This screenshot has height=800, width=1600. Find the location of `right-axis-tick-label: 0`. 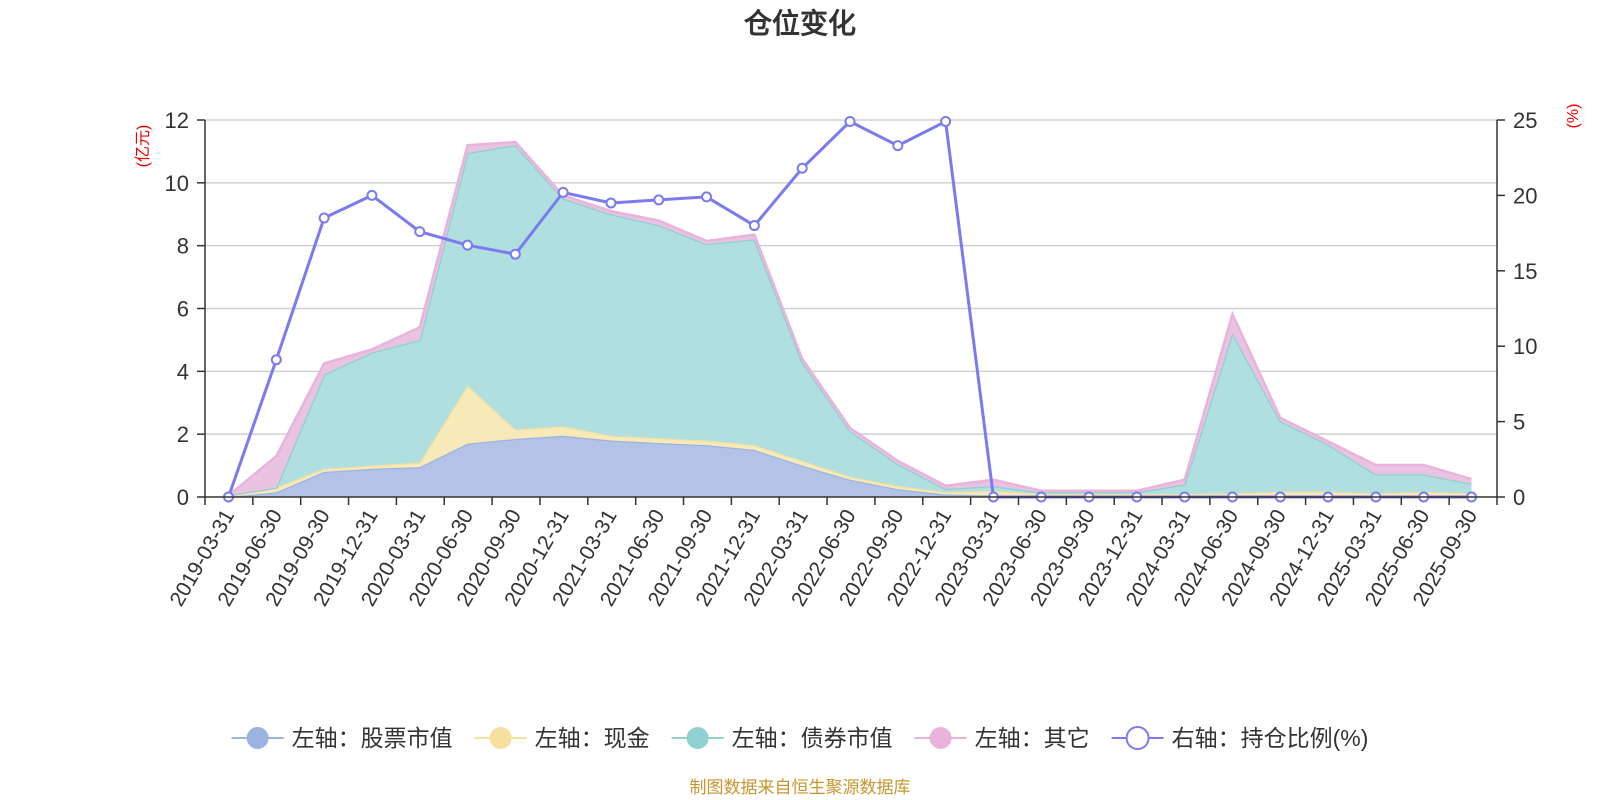

right-axis-tick-label: 0 is located at coordinates (1519, 497).